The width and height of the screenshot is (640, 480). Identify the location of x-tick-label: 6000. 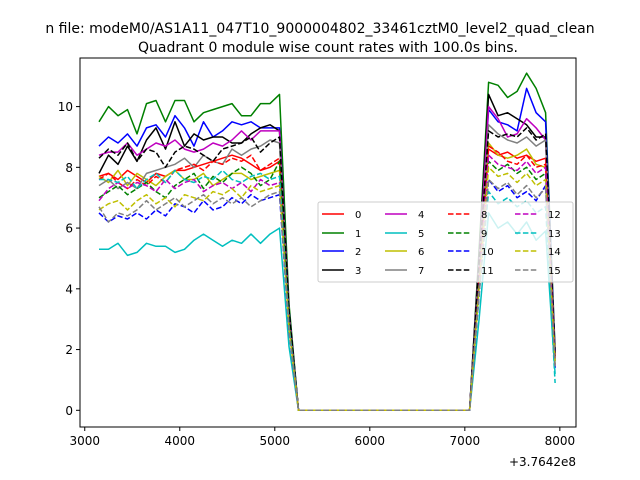
(370, 441).